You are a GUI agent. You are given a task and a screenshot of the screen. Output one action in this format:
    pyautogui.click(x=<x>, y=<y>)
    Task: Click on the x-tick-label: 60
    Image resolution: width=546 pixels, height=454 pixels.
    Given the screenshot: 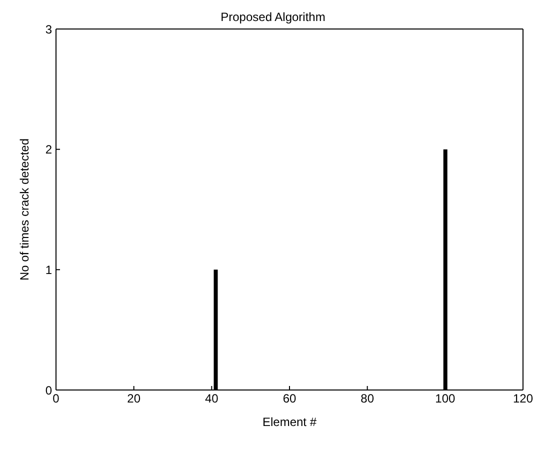 What is the action you would take?
    pyautogui.click(x=289, y=399)
    